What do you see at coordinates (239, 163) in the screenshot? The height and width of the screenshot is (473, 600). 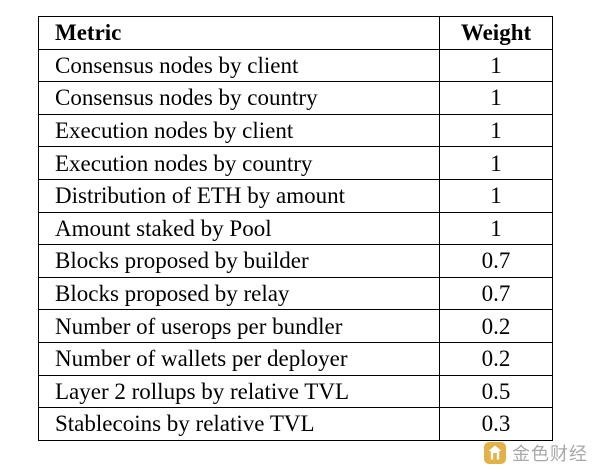 I see `metric-cell: Execution nodes by country` at bounding box center [239, 163].